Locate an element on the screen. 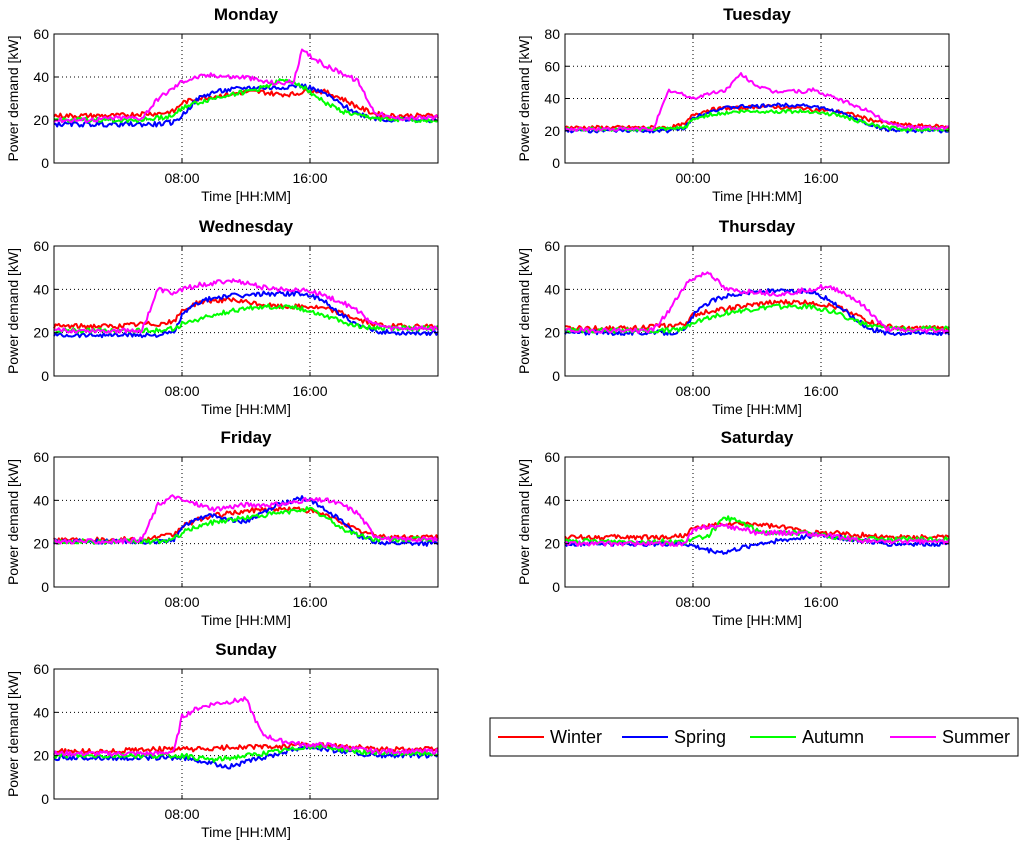  saturday-y-tick-label: 20 is located at coordinates (552, 544).